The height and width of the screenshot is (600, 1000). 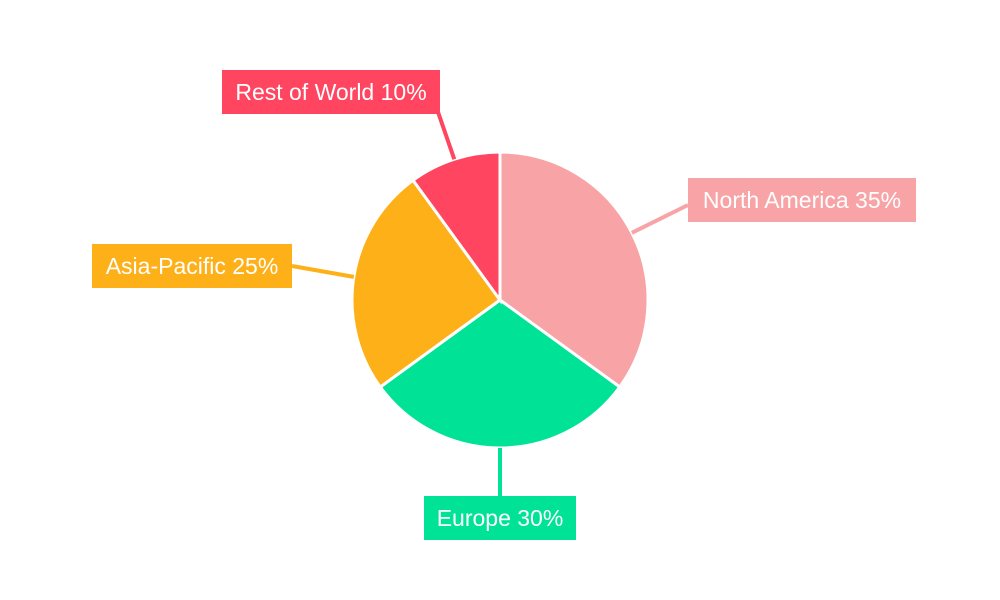 I want to click on pie-slice-europe, so click(x=500, y=374).